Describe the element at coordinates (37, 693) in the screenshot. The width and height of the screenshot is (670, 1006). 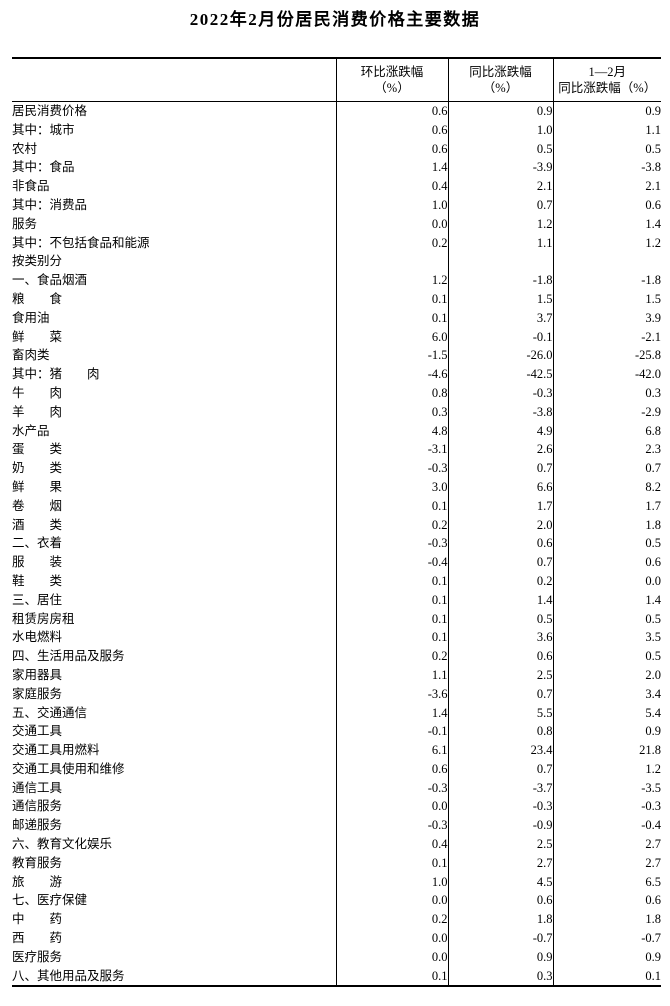
I see `row-label: 家庭服务` at that location.